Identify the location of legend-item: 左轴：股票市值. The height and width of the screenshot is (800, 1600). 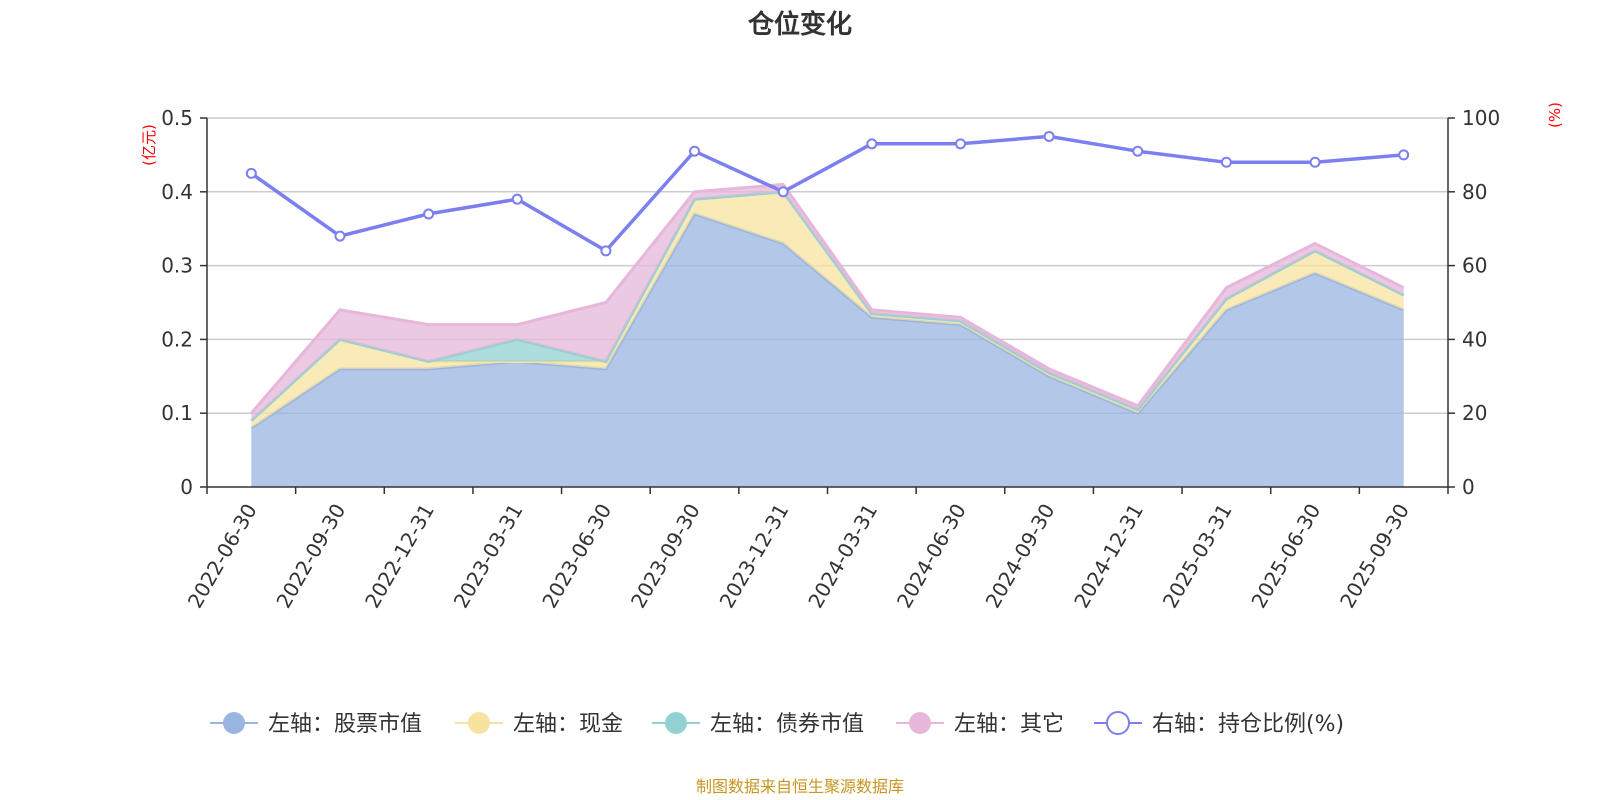
(316, 724).